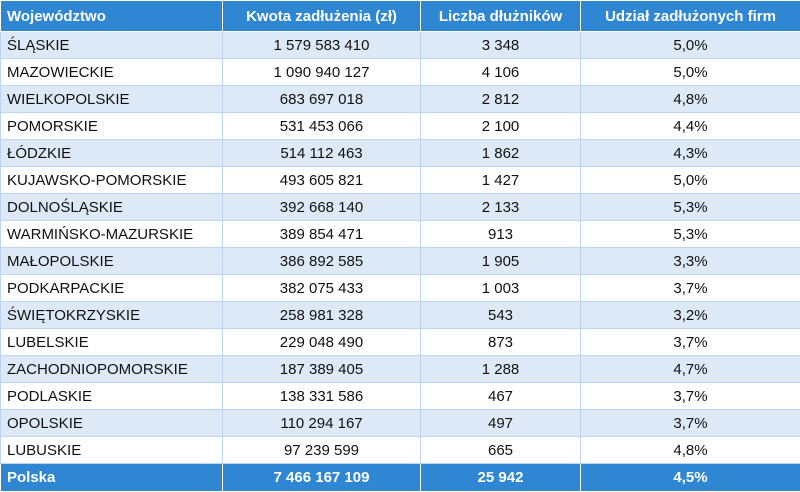  What do you see at coordinates (322, 288) in the screenshot?
I see `cell: 382 075 433` at bounding box center [322, 288].